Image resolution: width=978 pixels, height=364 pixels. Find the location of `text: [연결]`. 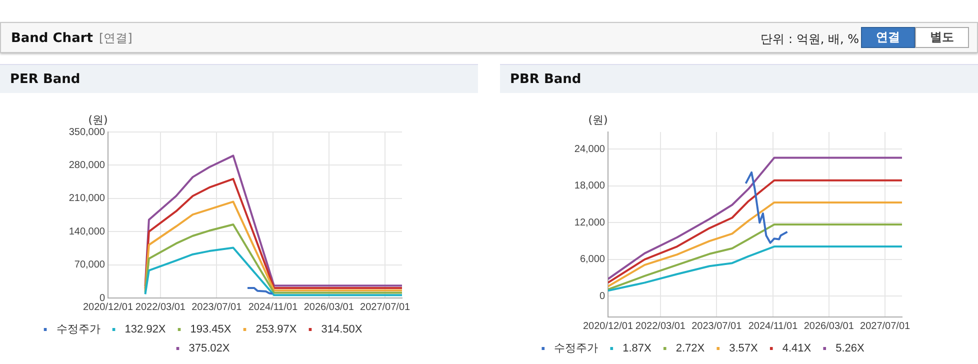

text: [연결] is located at coordinates (115, 38).